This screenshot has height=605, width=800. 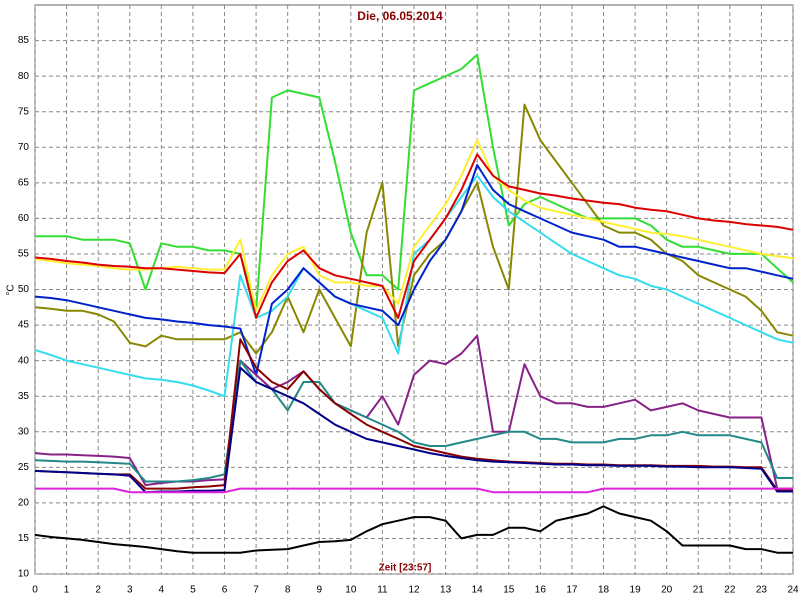 What do you see at coordinates (793, 590) in the screenshot?
I see `x-tick-label: 24` at bounding box center [793, 590].